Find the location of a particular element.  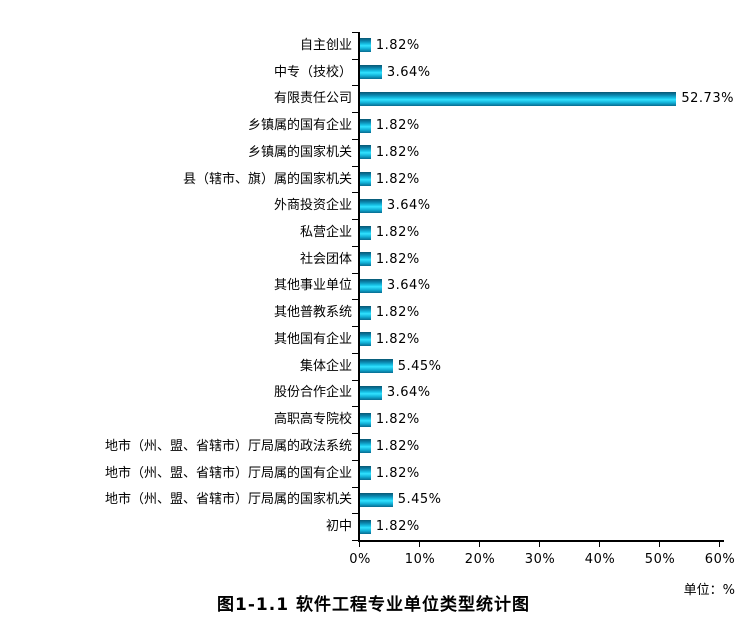

chart-row: 私营企业 1.82% is located at coordinates (373, 232).